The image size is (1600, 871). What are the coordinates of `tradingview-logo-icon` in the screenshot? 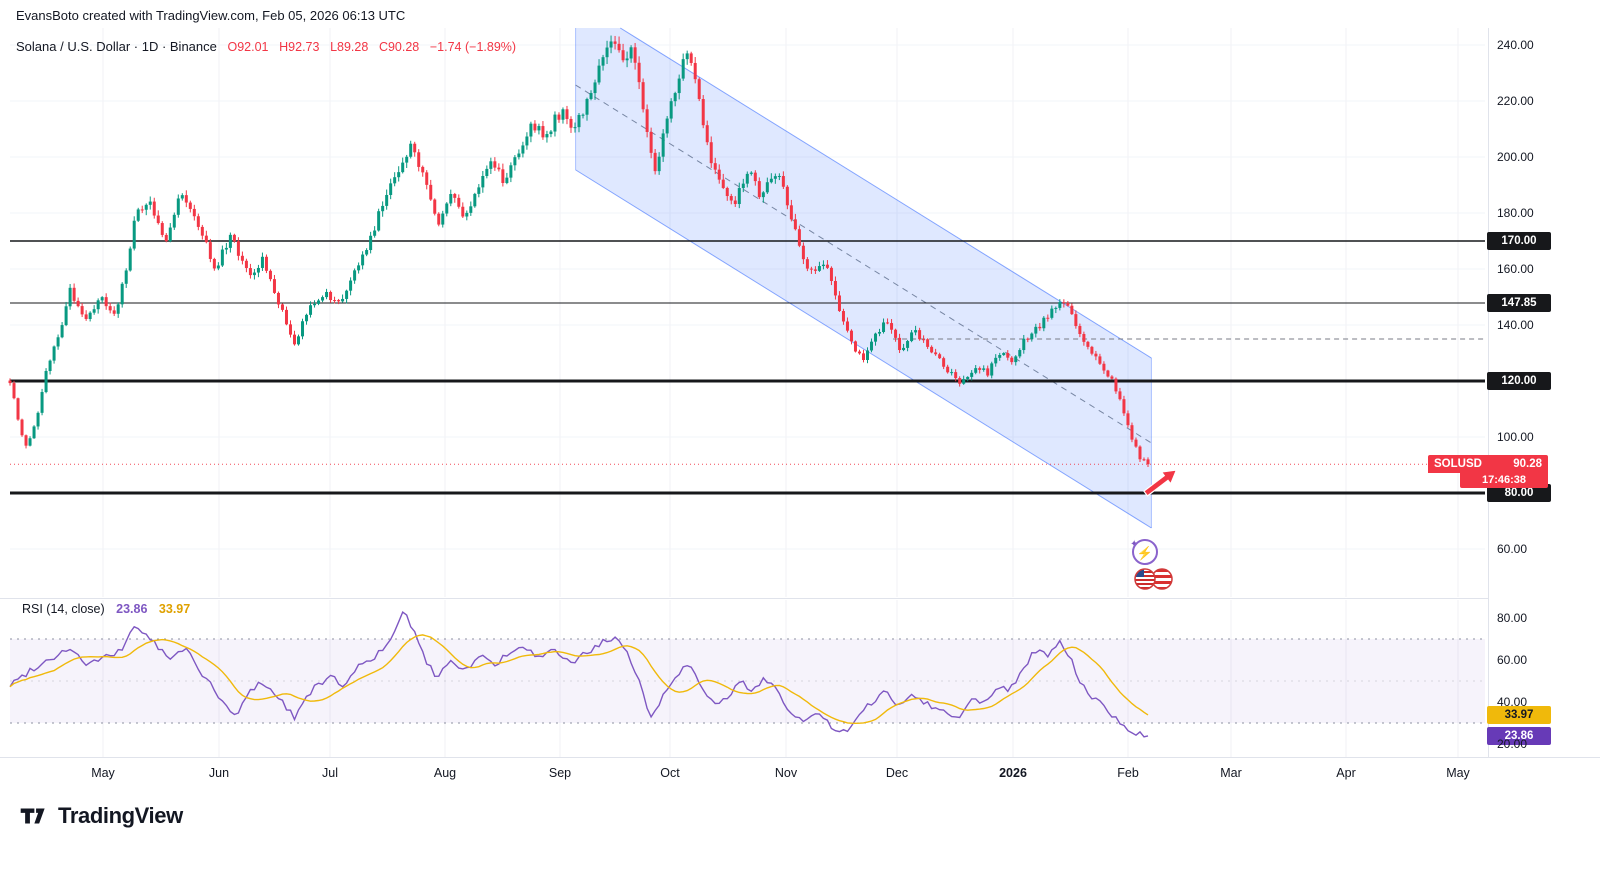 It's located at (32, 816).